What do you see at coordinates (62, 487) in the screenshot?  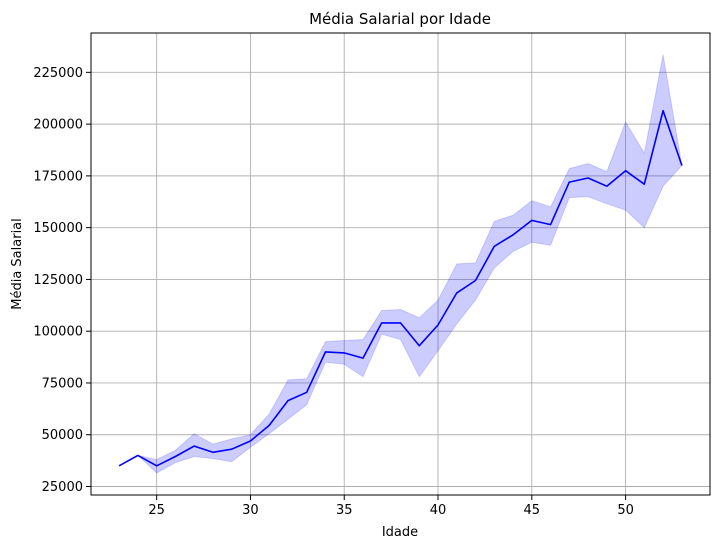 I see `y-tick-label: 25000` at bounding box center [62, 487].